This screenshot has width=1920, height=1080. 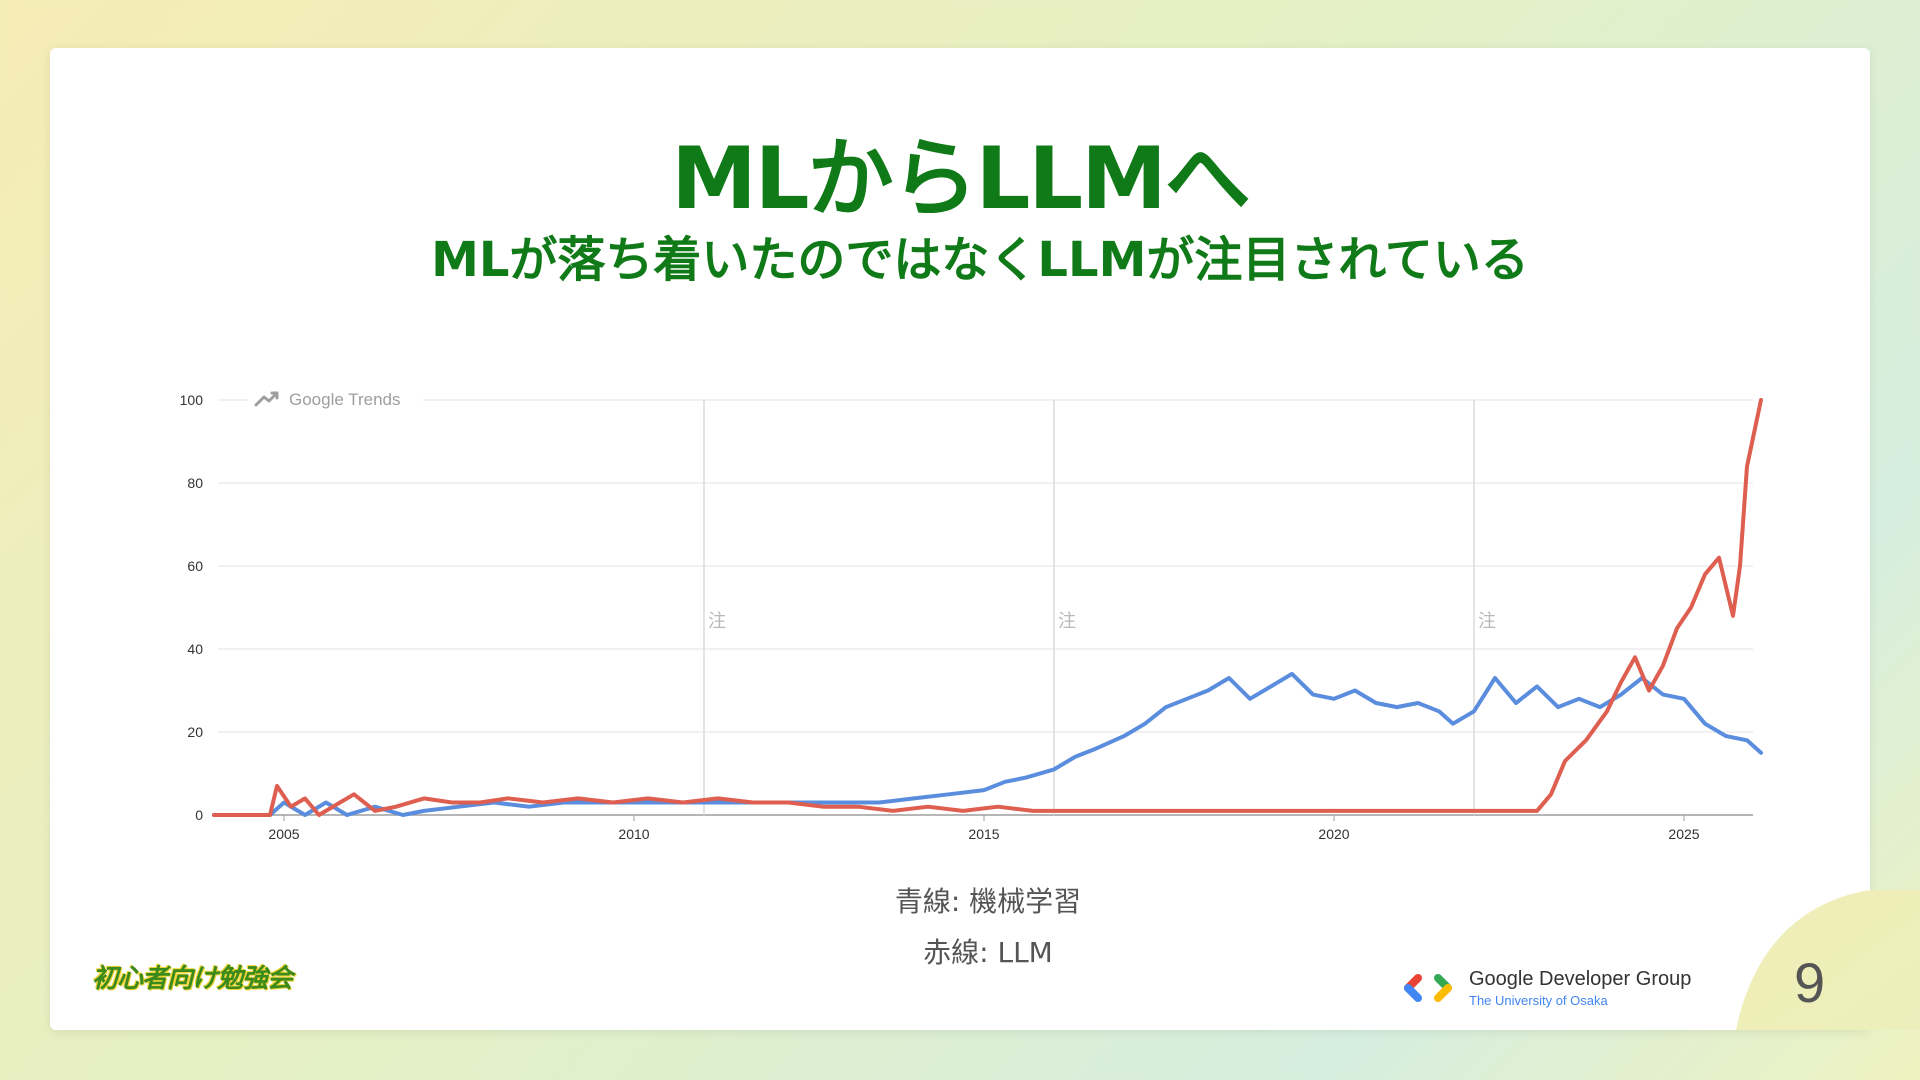 What do you see at coordinates (1580, 979) in the screenshot?
I see `gdg-name: Google Developer Group` at bounding box center [1580, 979].